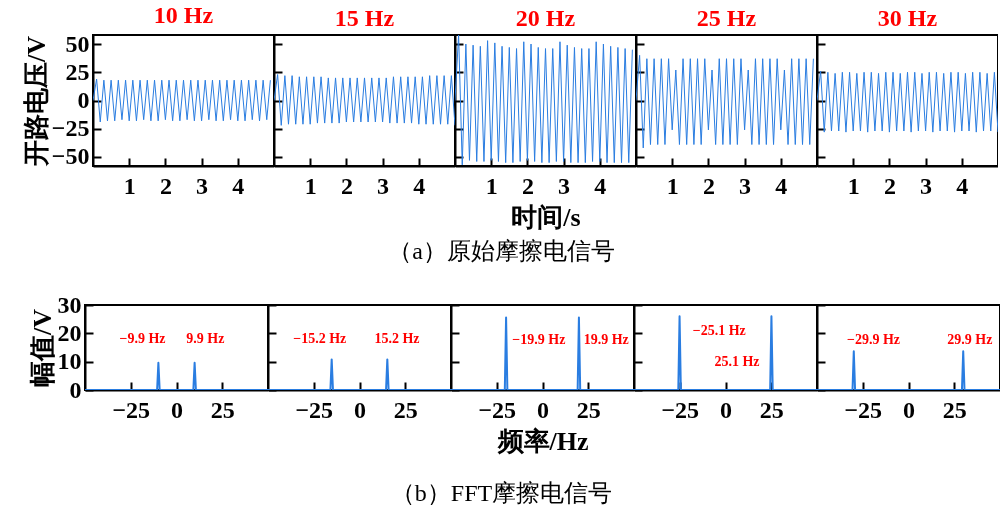 The height and width of the screenshot is (512, 1003). I want to click on chart-title: 30 Hz, so click(907, 18).